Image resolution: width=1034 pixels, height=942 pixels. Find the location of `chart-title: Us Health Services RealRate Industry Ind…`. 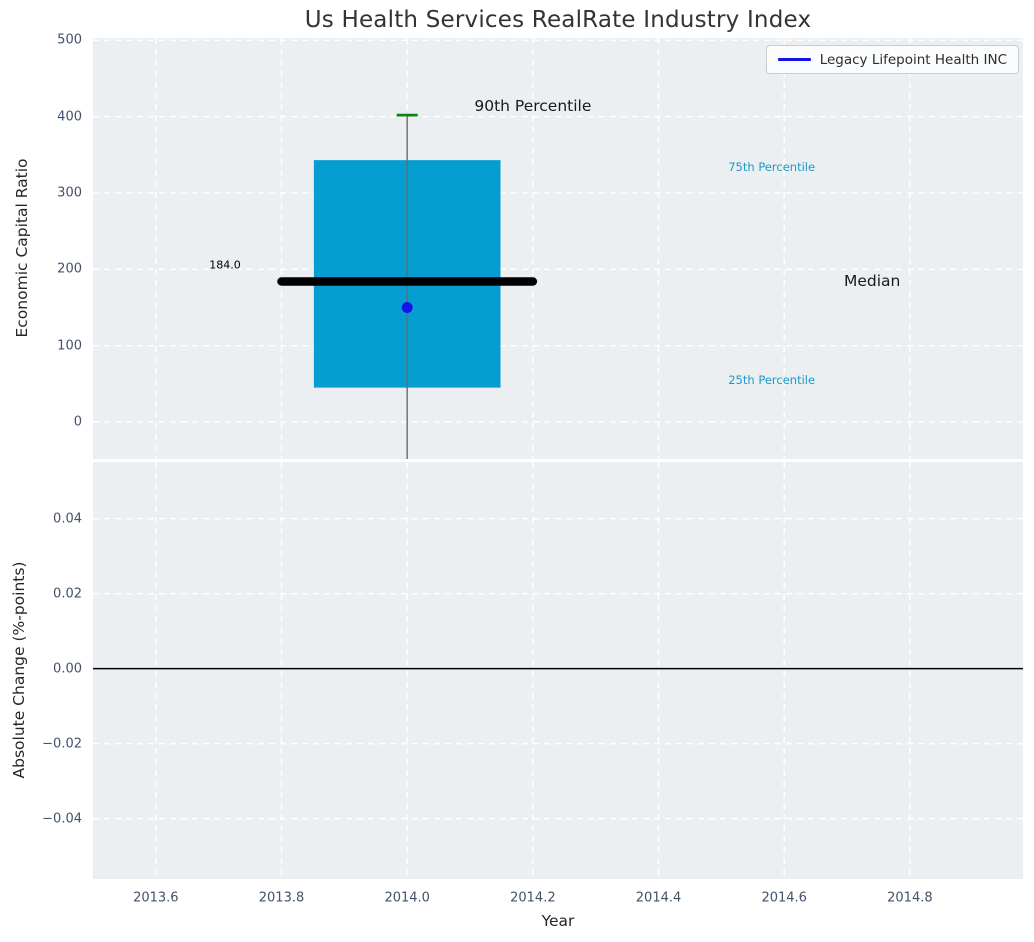

chart-title: Us Health Services RealRate Industry Ind… is located at coordinates (558, 20).